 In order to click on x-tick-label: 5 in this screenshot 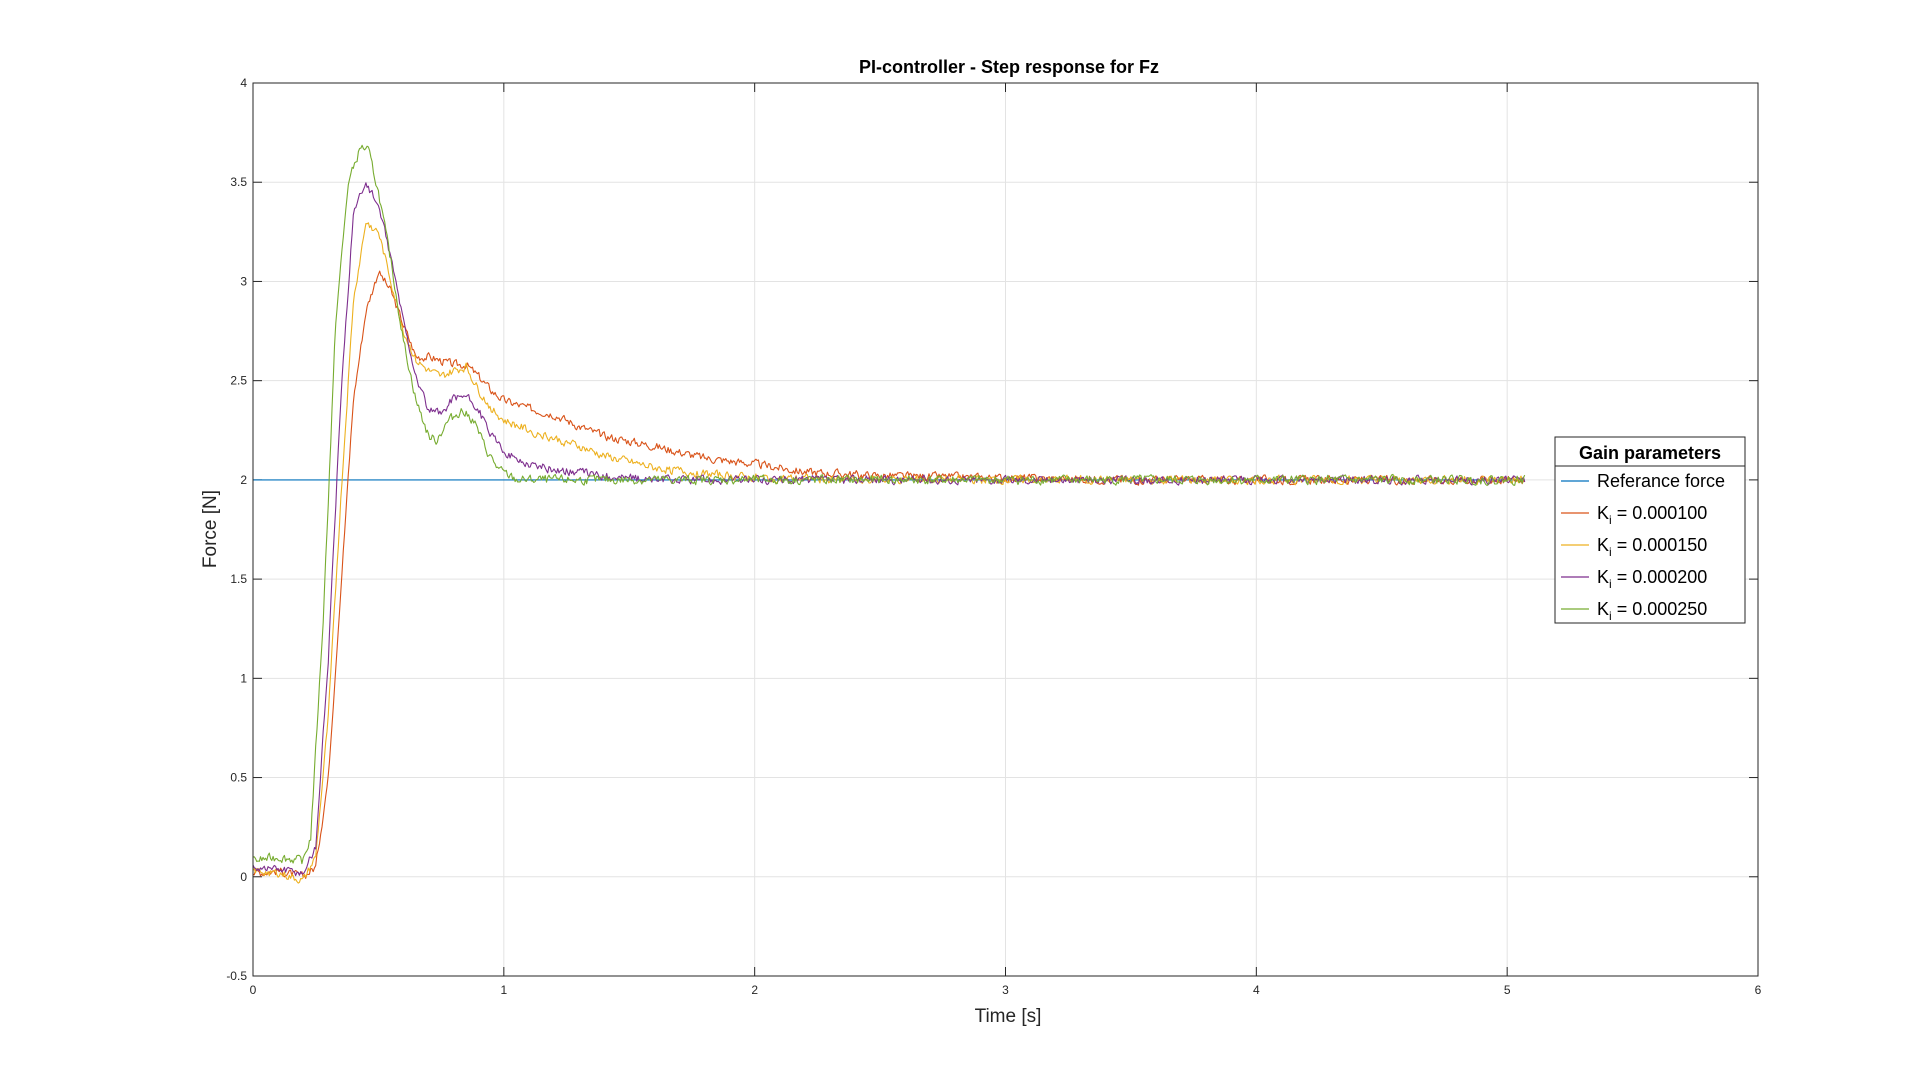, I will do `click(1507, 990)`.